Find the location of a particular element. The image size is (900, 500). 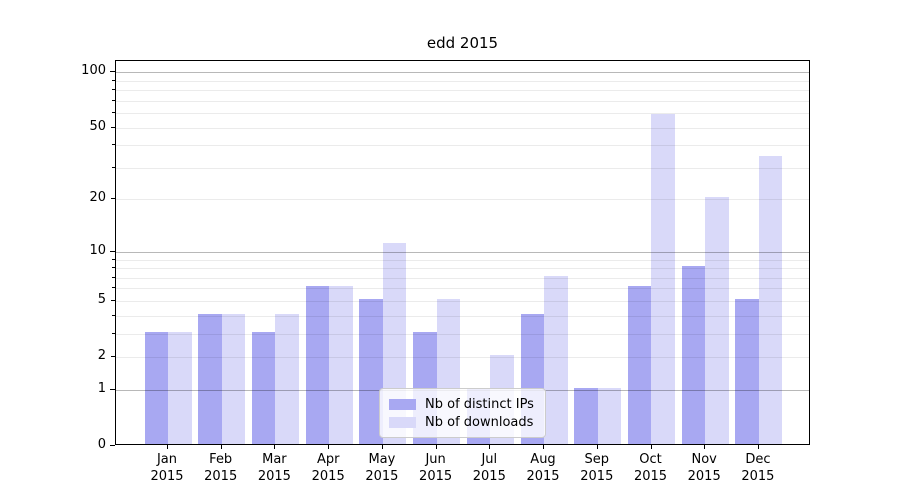

x-tick-month: Nov is located at coordinates (704, 459).